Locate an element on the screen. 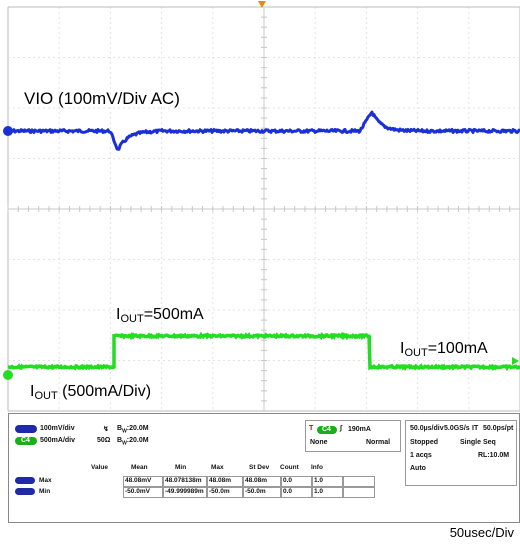  trigger-mode-normal: Normal is located at coordinates (378, 442).